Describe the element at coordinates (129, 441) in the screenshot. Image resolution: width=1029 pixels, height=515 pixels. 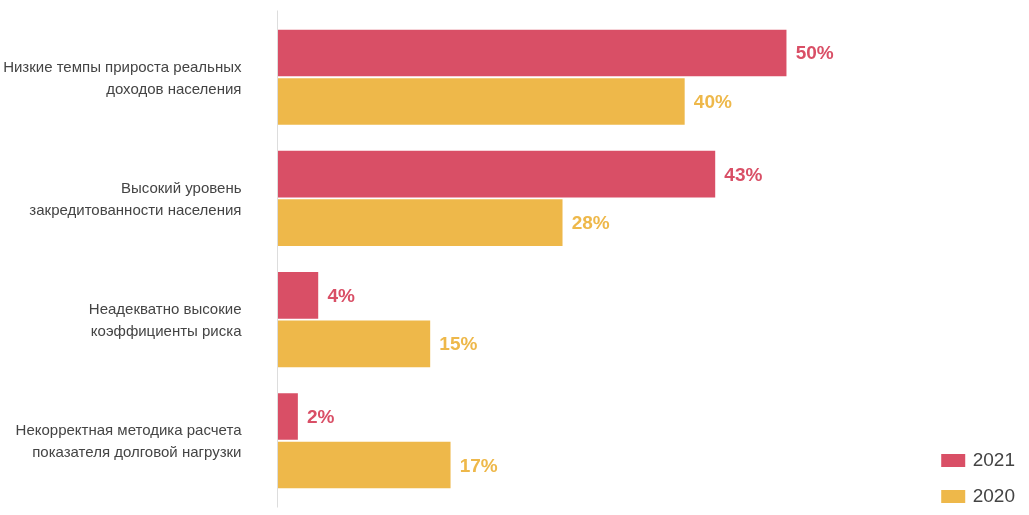
I see `y-tick-label: Некорректная методика расчета показателя долговой нагрузки` at that location.